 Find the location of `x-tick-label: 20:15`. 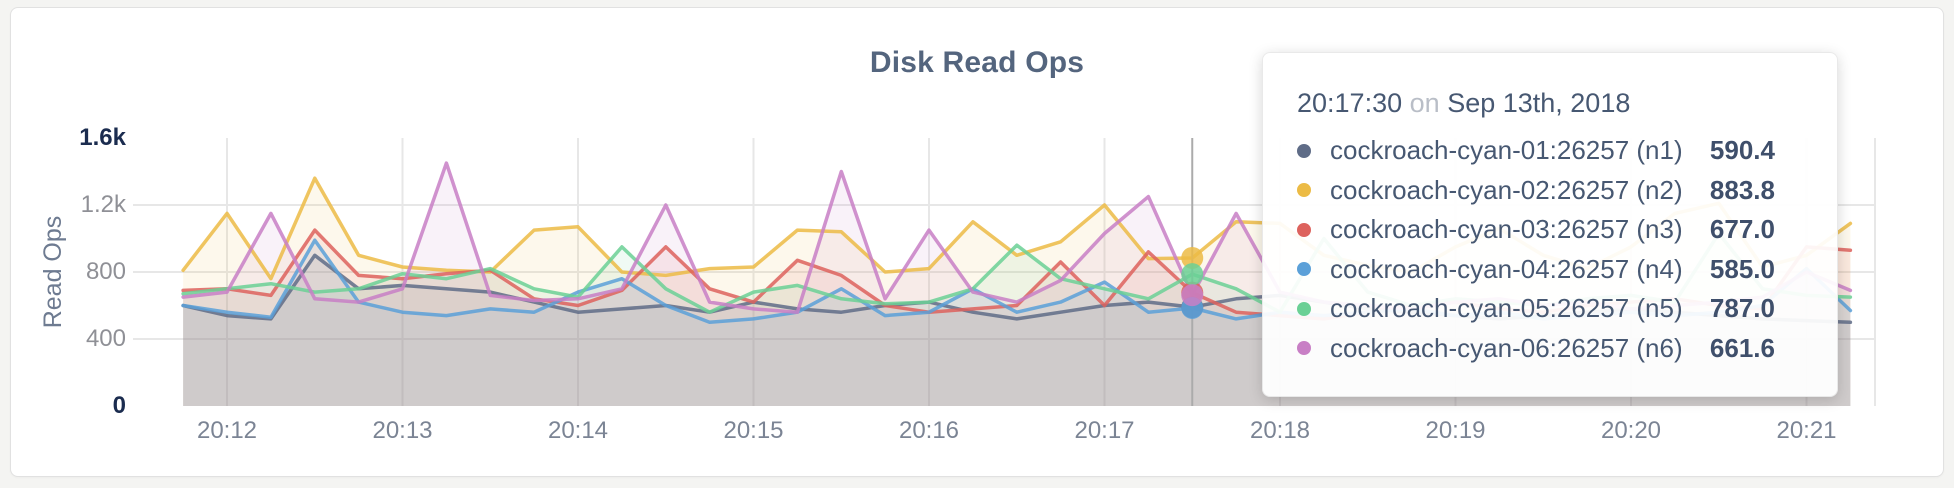

x-tick-label: 20:15 is located at coordinates (753, 430).